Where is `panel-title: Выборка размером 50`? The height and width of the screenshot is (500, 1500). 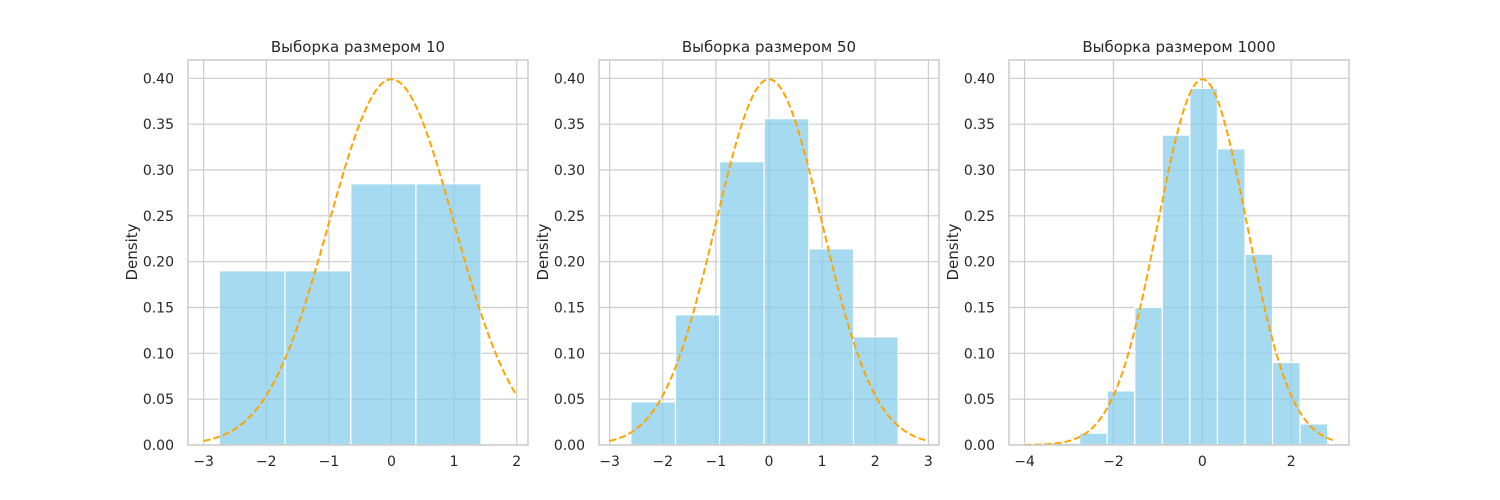 panel-title: Выборка размером 50 is located at coordinates (769, 47).